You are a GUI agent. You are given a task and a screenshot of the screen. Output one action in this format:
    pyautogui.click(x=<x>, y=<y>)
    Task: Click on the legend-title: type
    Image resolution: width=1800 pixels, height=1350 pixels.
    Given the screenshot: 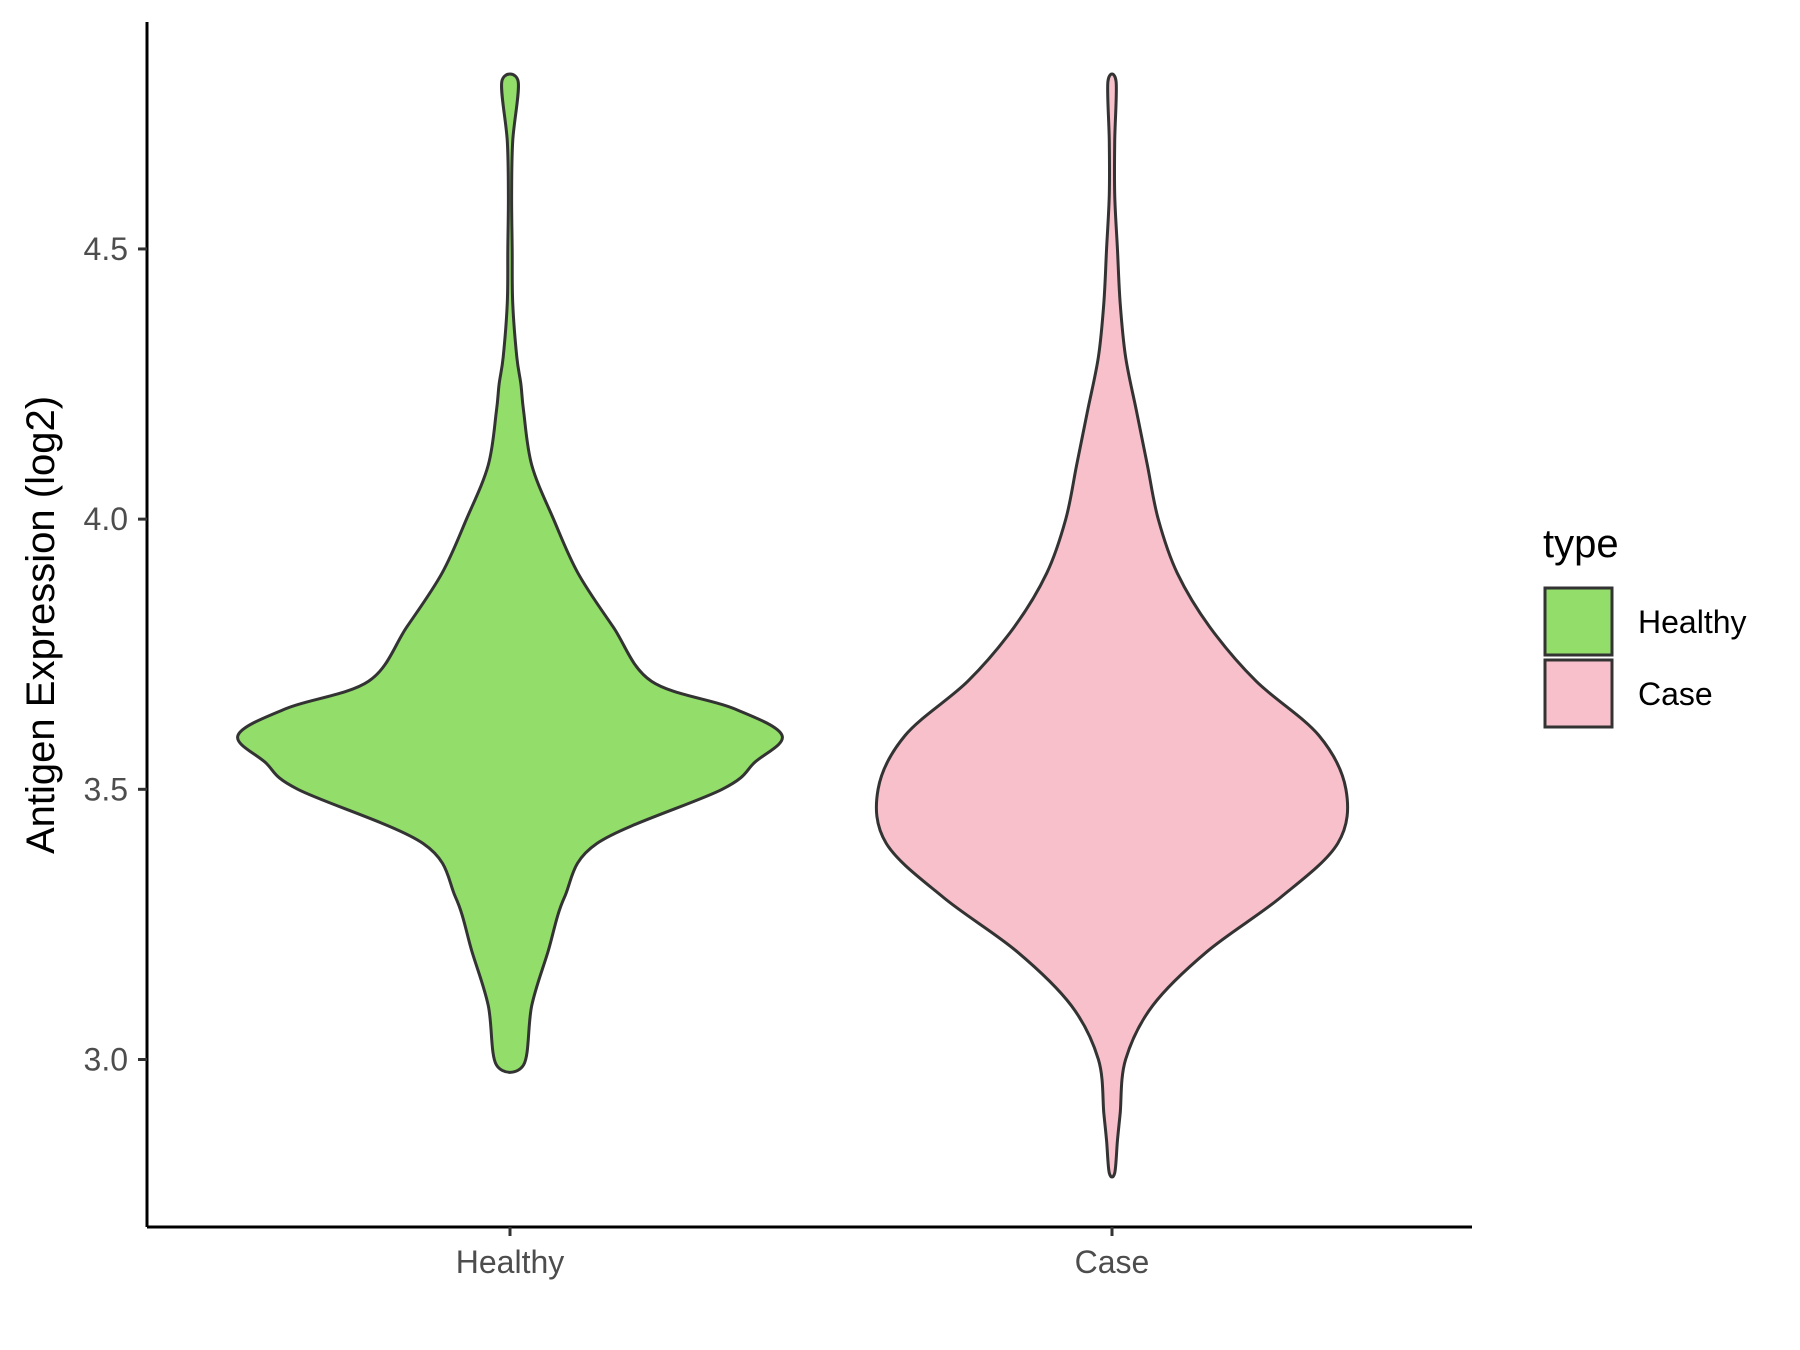 What is the action you would take?
    pyautogui.click(x=1581, y=544)
    